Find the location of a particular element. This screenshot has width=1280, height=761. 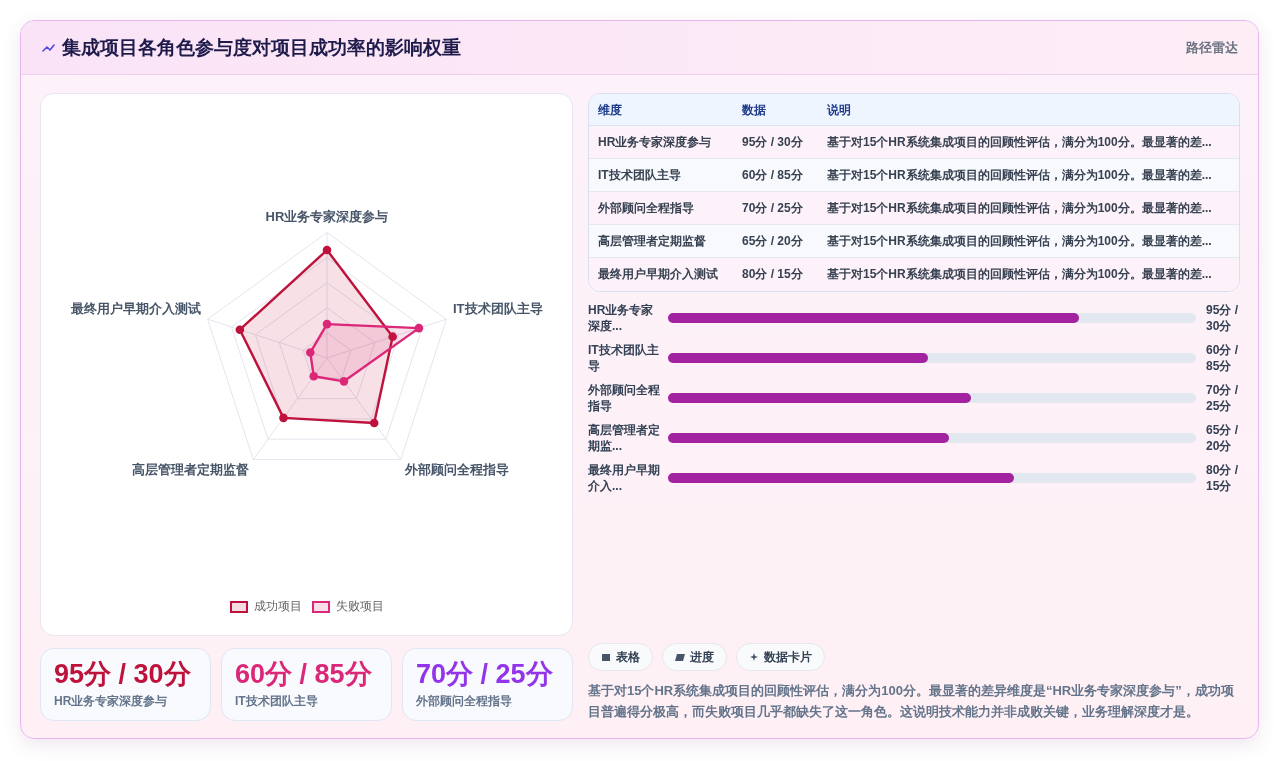

data-label: 65分 / 20分 is located at coordinates (1222, 438).